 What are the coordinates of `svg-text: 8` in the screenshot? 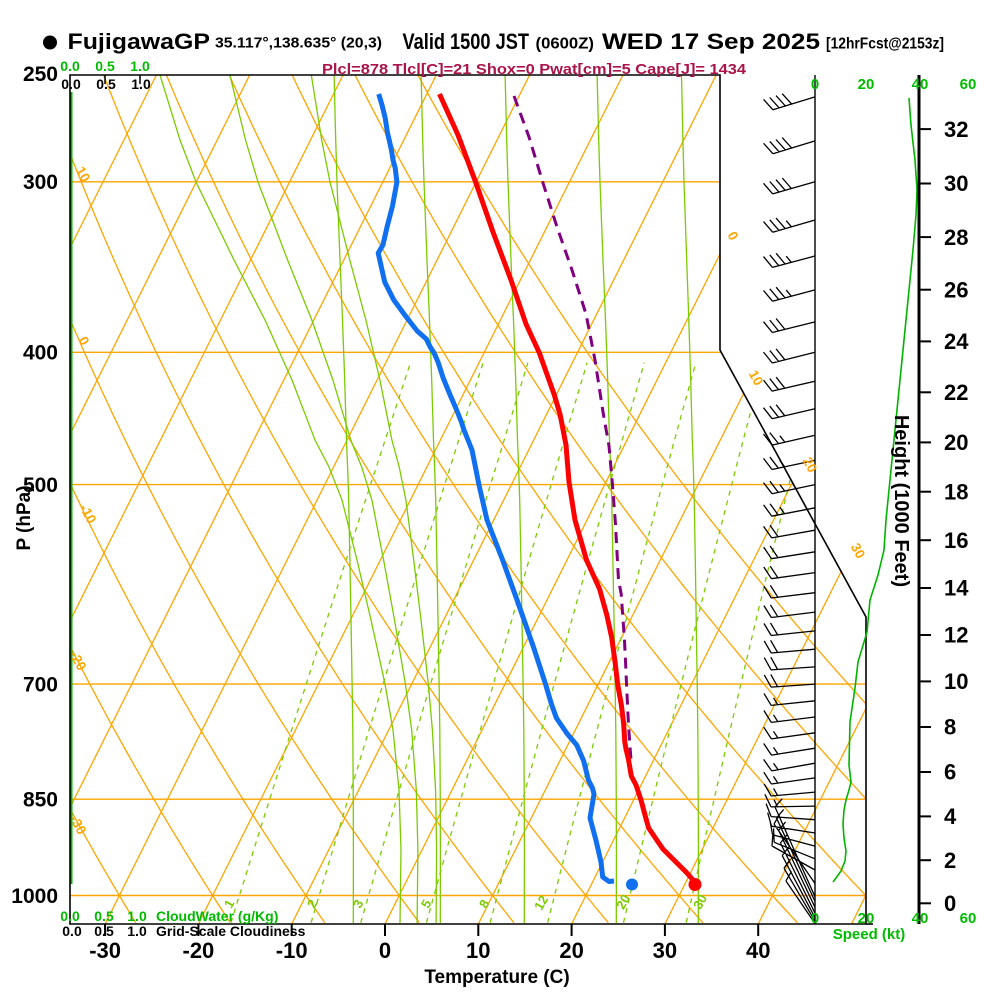 It's located at (950, 727).